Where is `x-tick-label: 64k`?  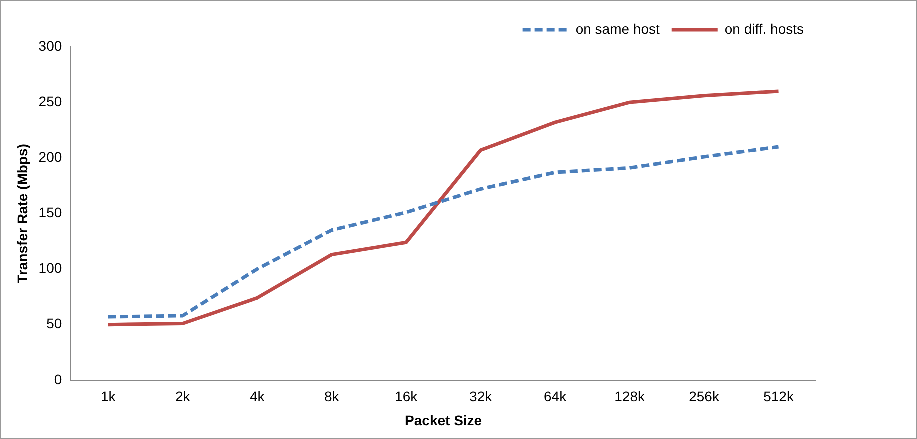
x-tick-label: 64k is located at coordinates (556, 396).